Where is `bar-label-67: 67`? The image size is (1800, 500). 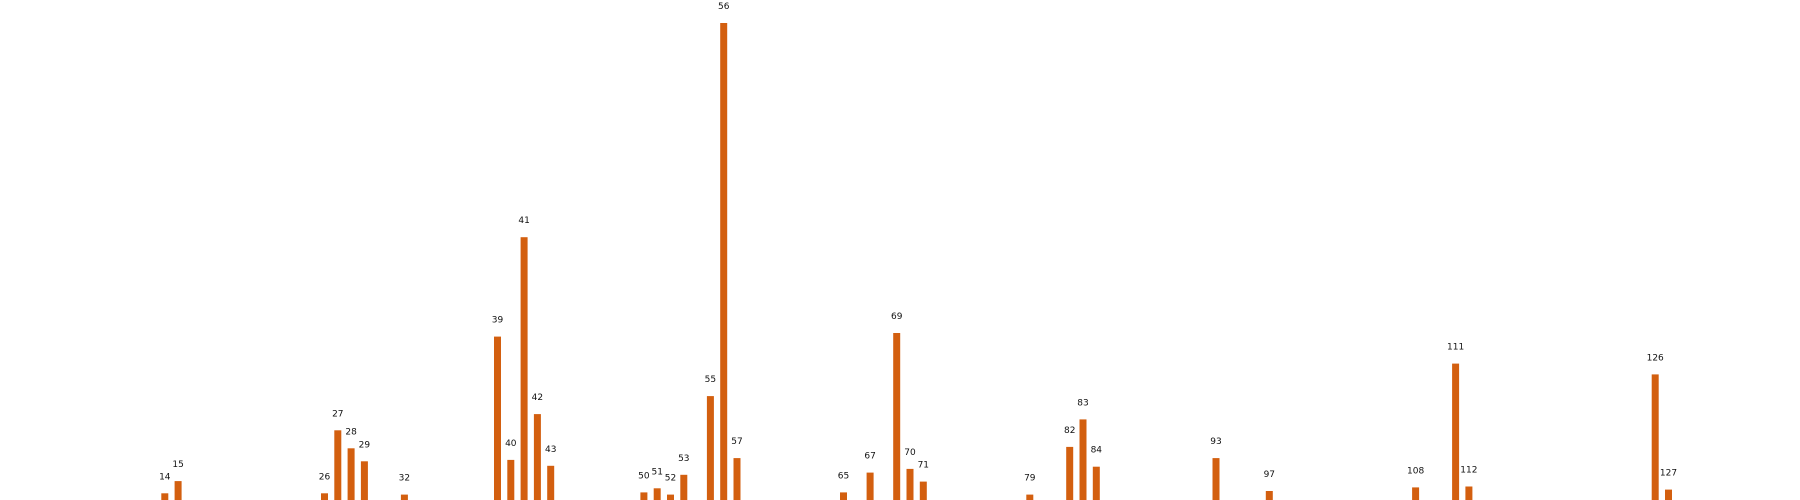 bar-label-67: 67 is located at coordinates (869, 457).